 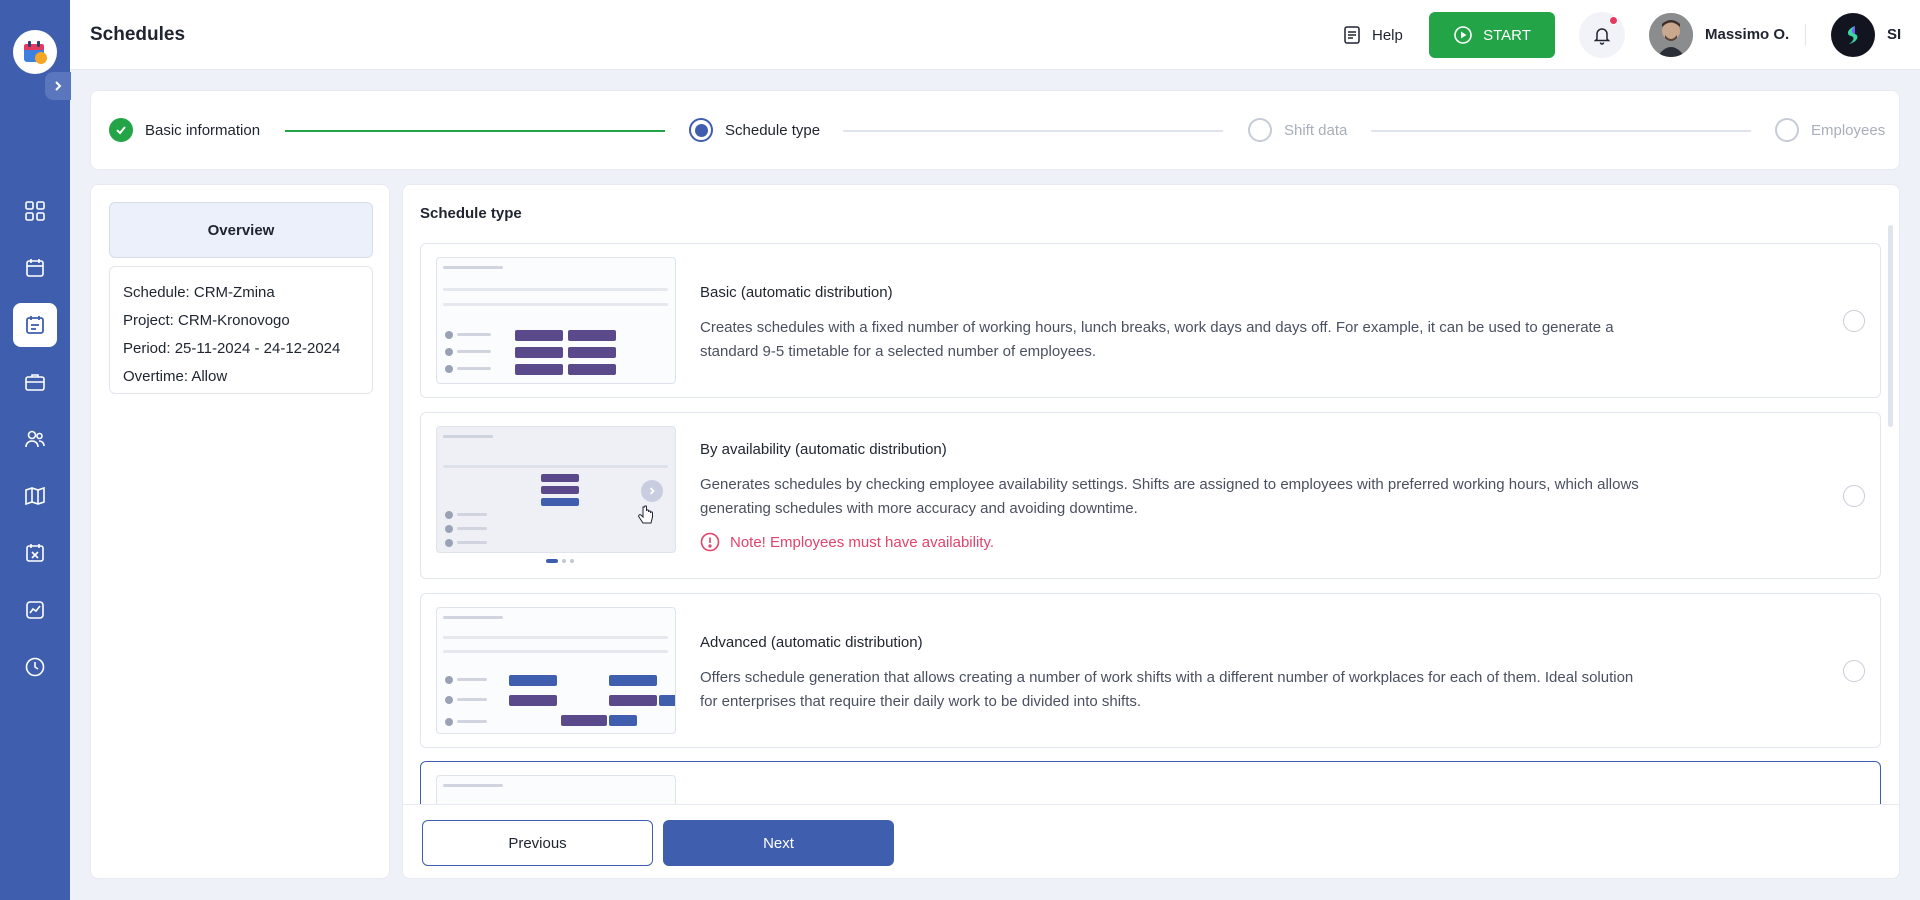 I want to click on option-preview-carousel, so click(x=556, y=489).